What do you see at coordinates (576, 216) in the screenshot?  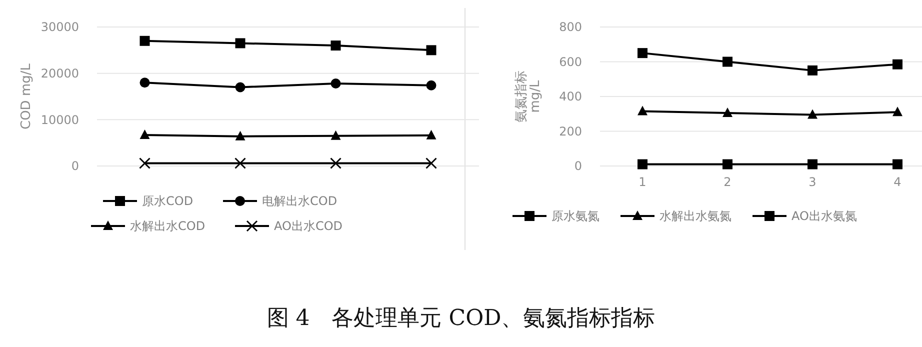 I see `legend-label: 原水氨氮` at bounding box center [576, 216].